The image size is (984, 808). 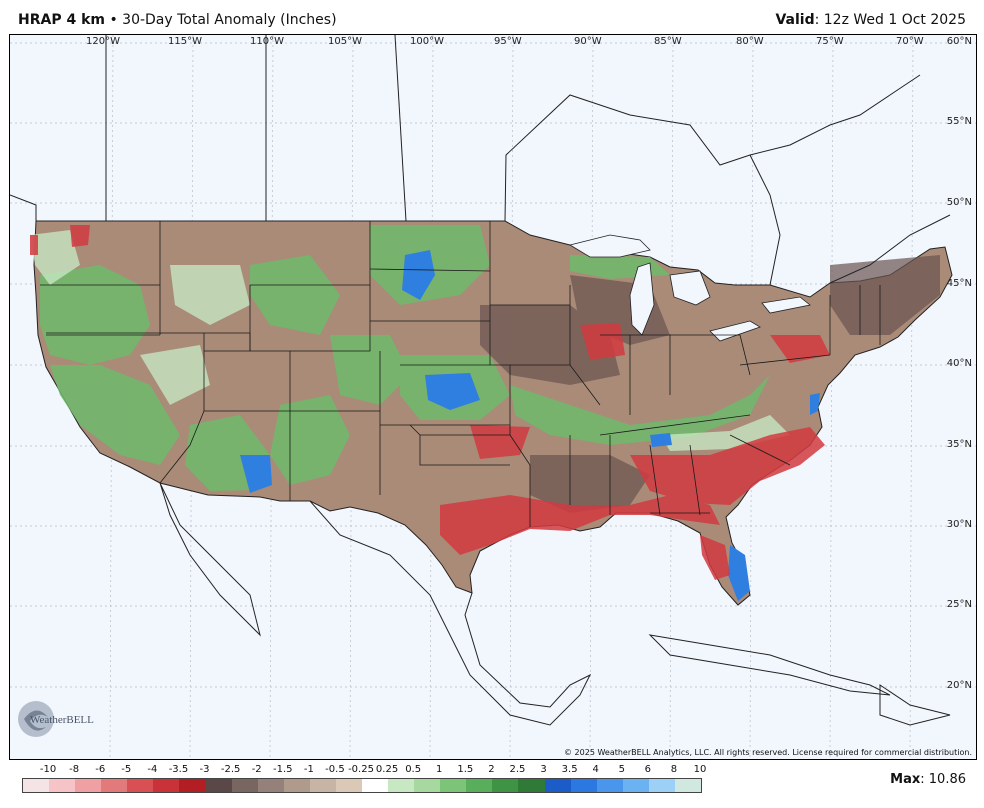 What do you see at coordinates (345, 41) in the screenshot?
I see `lon-label-105w: 105°W` at bounding box center [345, 41].